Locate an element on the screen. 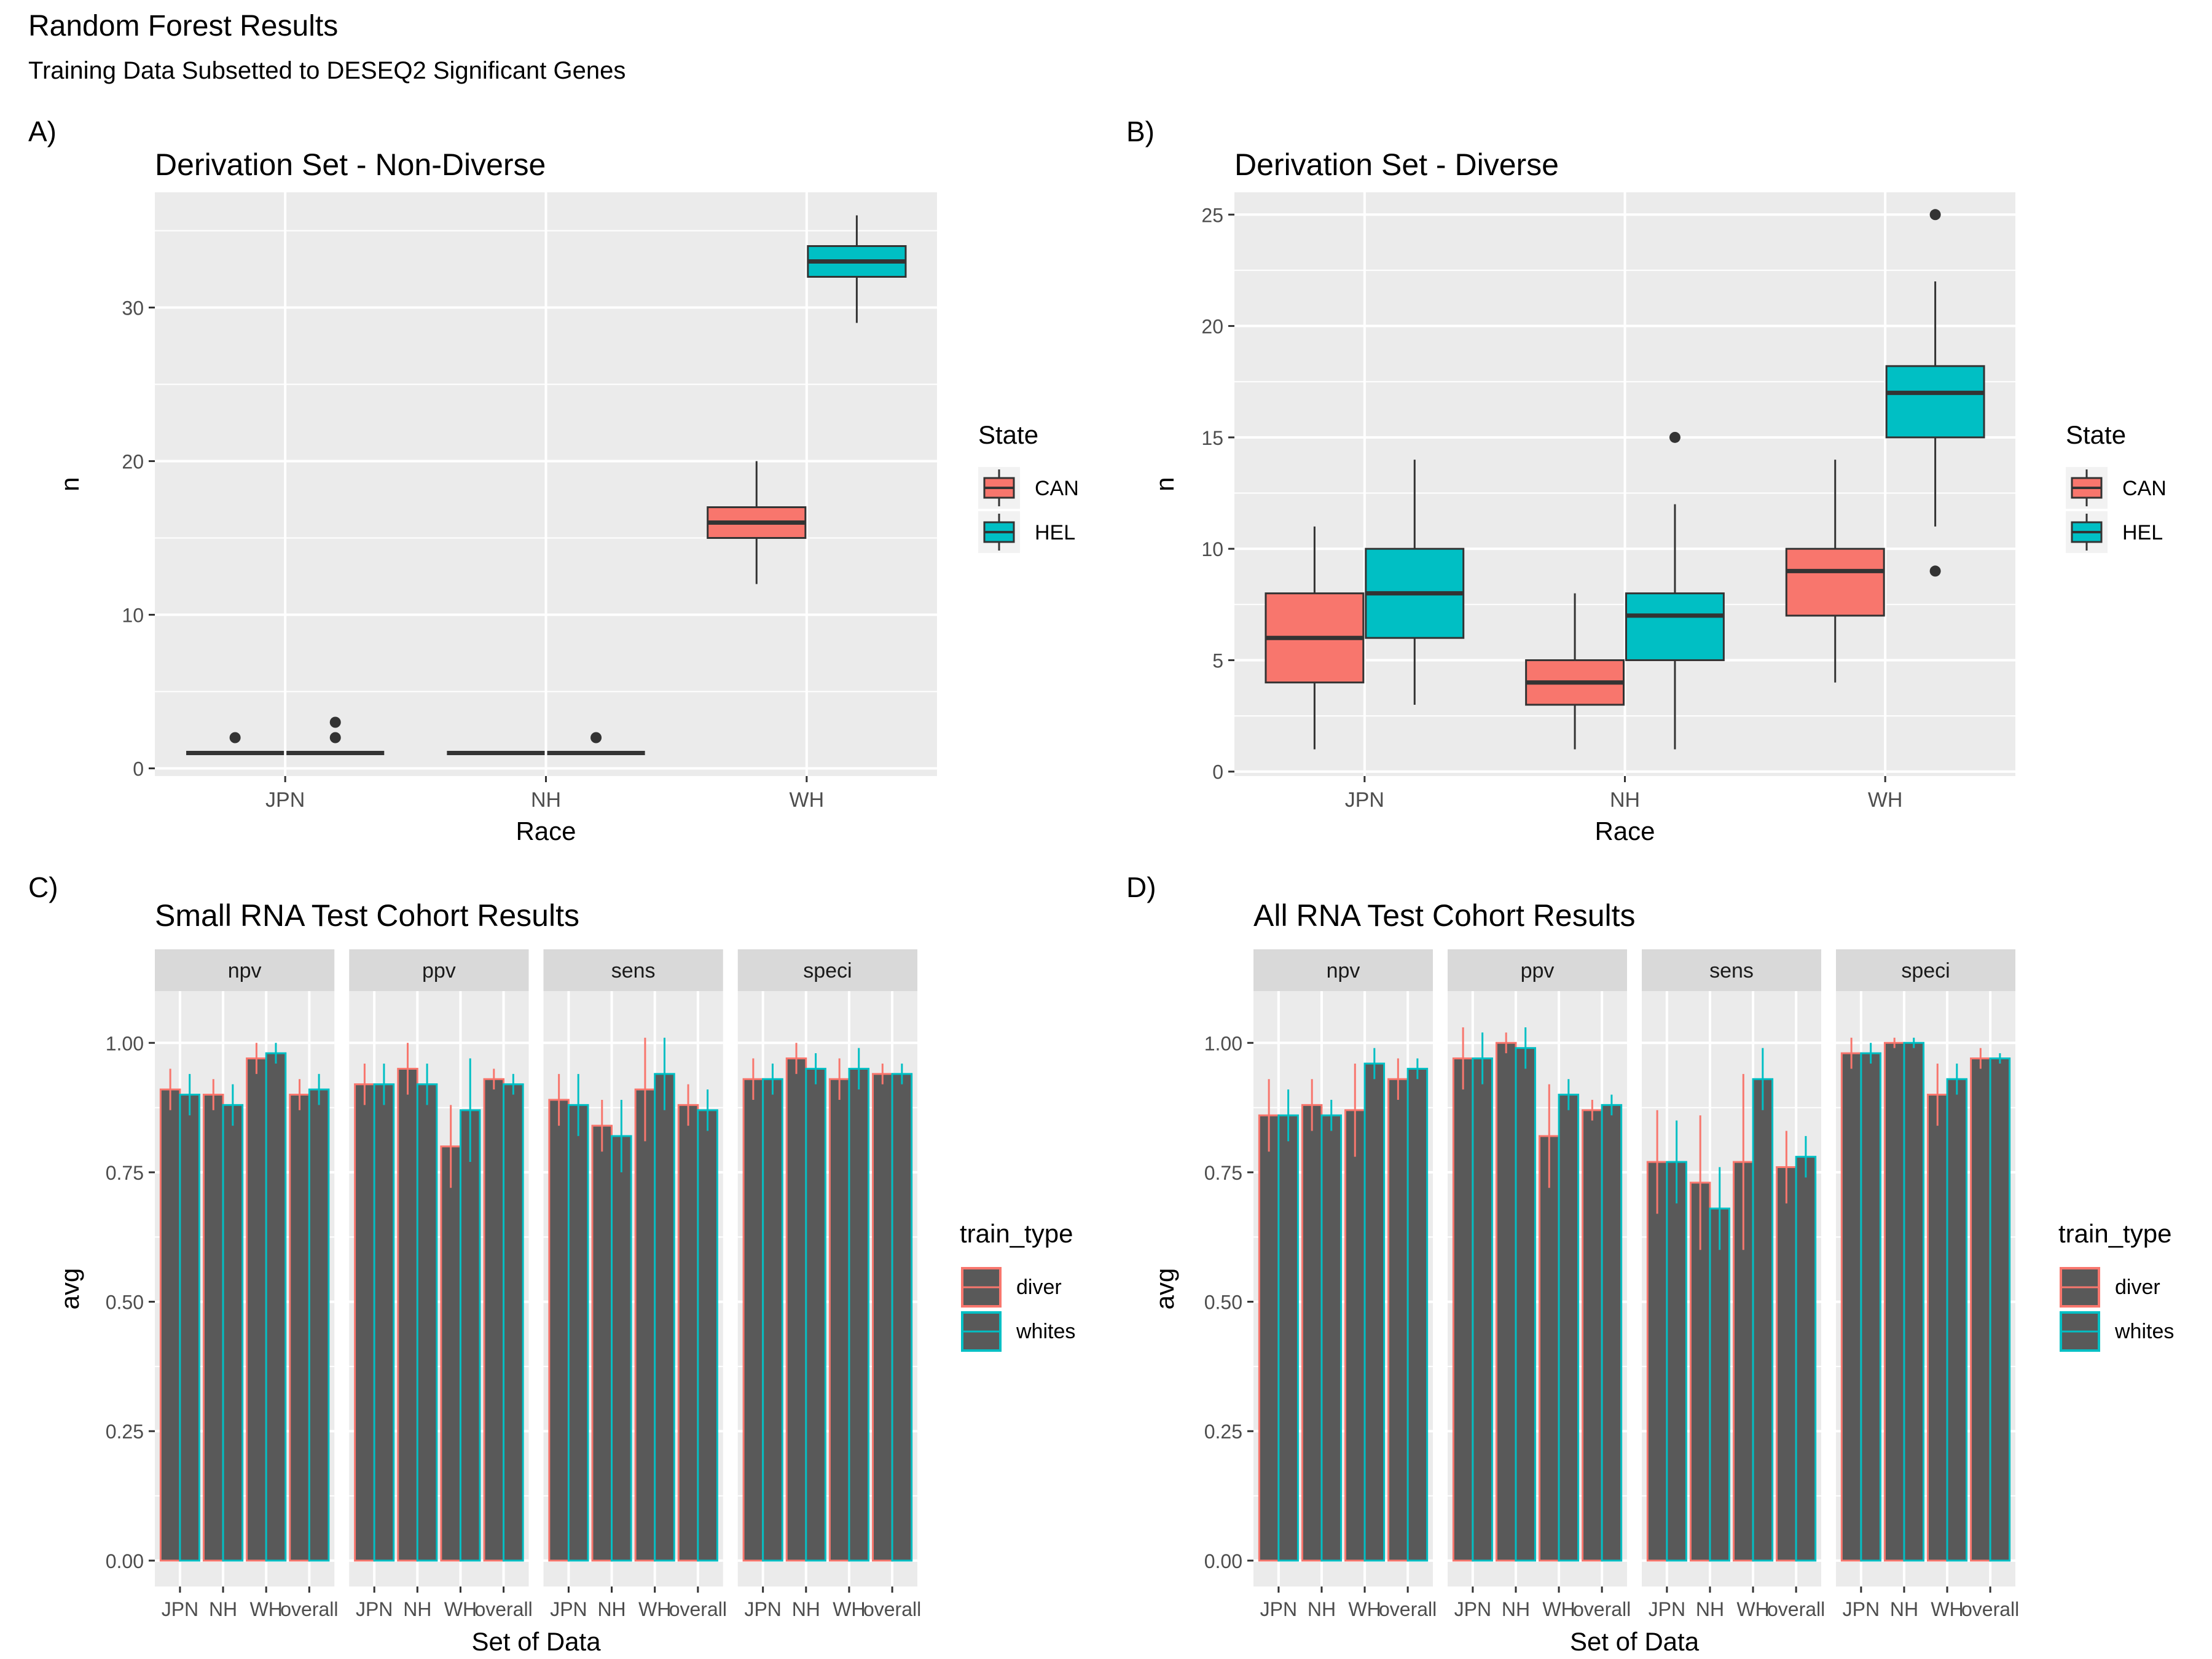 Image resolution: width=2212 pixels, height=1659 pixels. bar-whites-npv-jpn is located at coordinates (1288, 1338).